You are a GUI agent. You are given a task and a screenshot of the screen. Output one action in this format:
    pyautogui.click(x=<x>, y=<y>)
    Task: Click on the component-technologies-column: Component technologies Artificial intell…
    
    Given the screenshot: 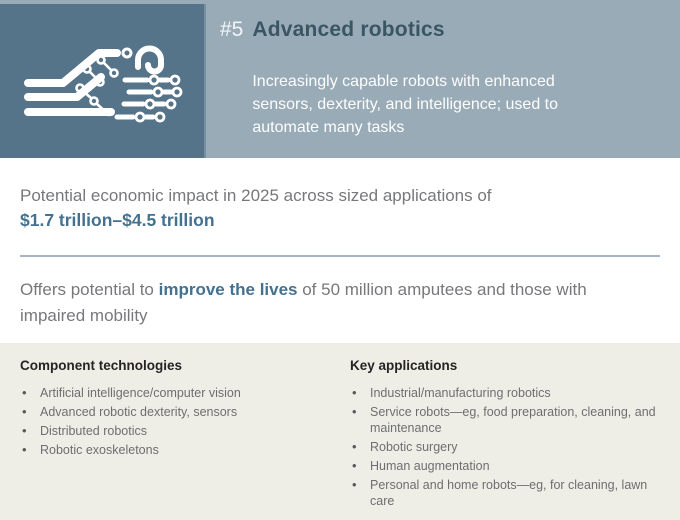 What is the action you would take?
    pyautogui.click(x=176, y=439)
    